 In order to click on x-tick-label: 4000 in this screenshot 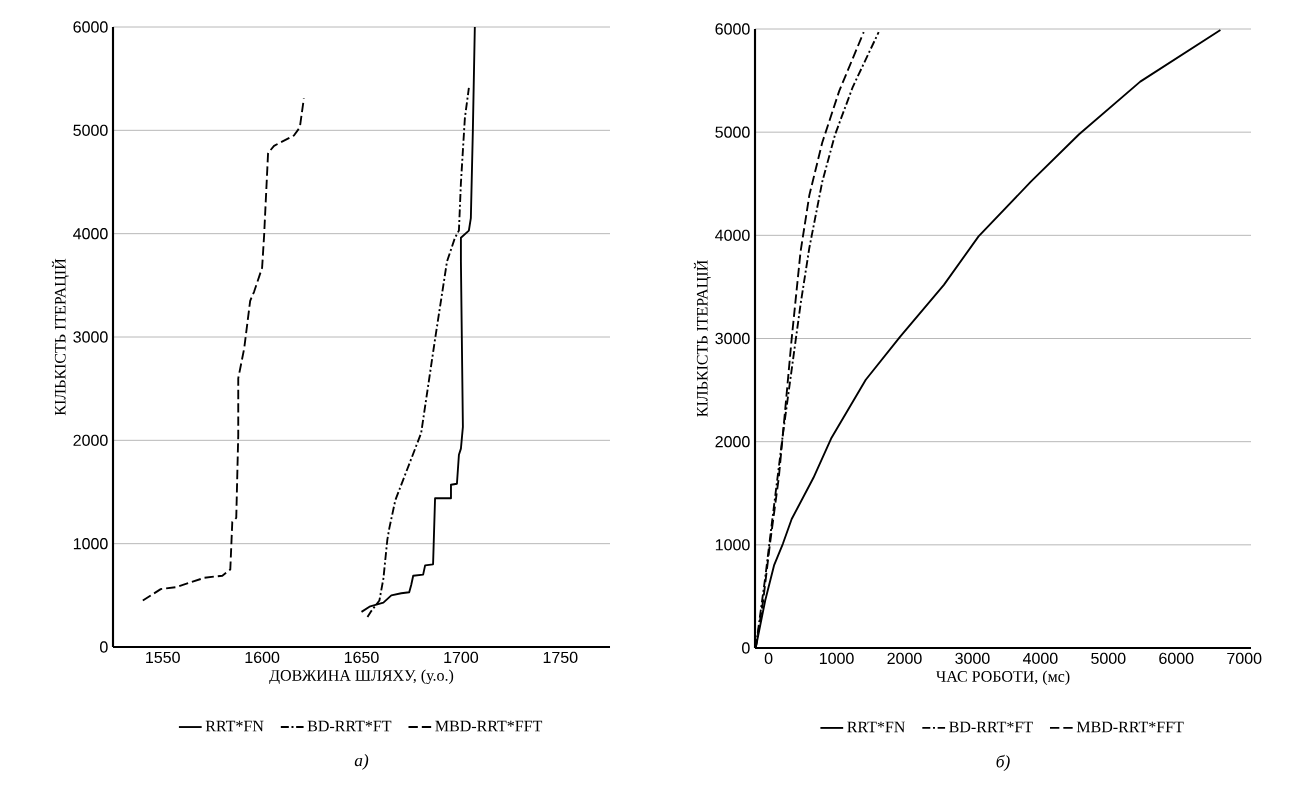, I will do `click(1040, 658)`.